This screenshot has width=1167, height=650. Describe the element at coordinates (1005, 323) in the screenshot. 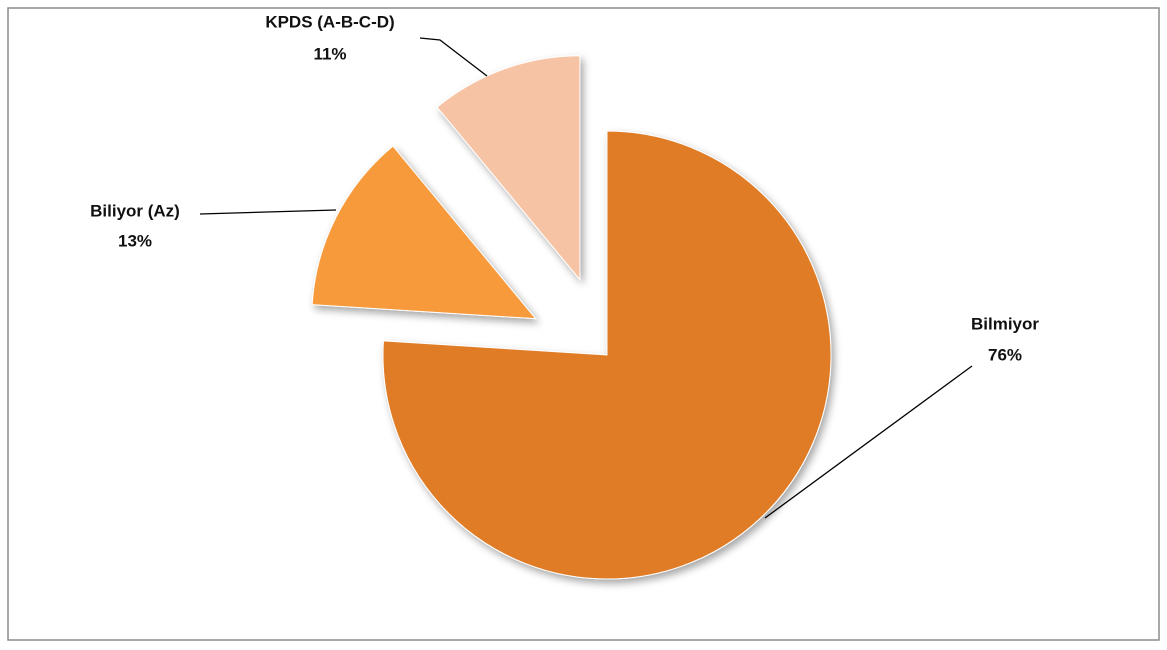

I see `slice-label: Bilmiyor` at that location.